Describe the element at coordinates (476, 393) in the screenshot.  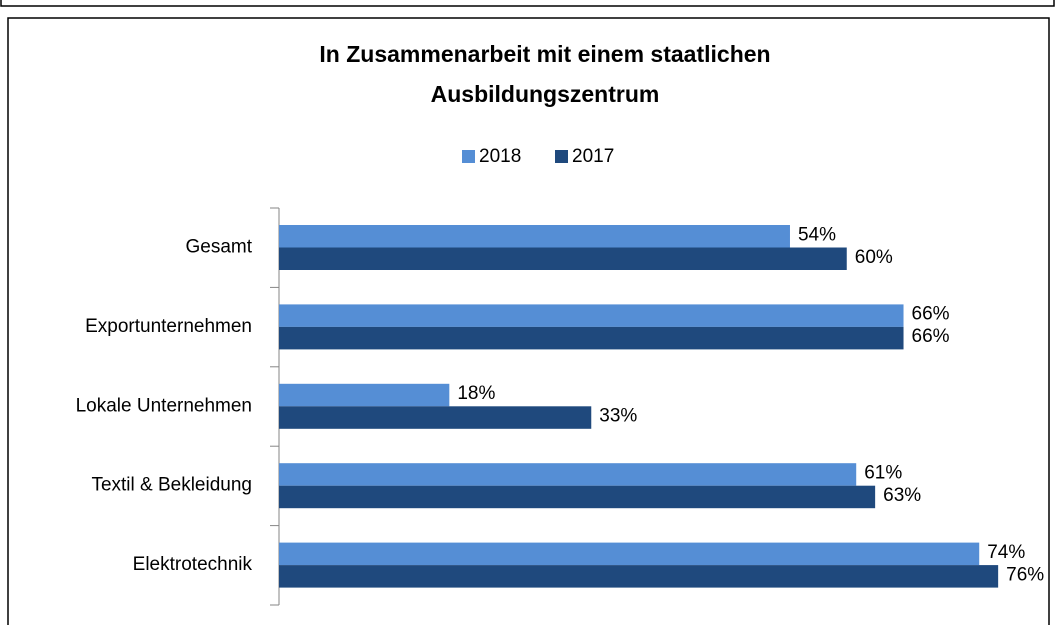
I see `value-label: 18%` at that location.